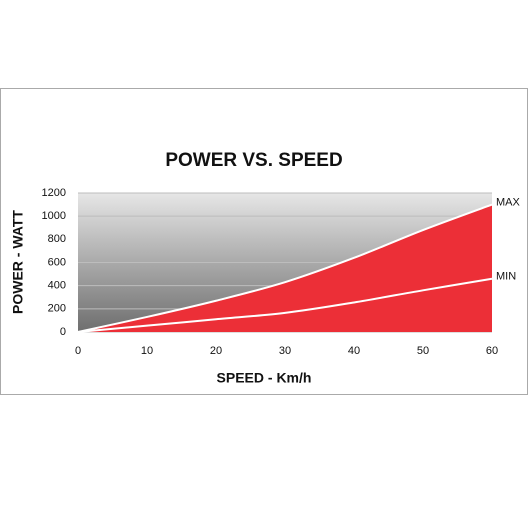 This screenshot has height=528, width=528. What do you see at coordinates (57, 286) in the screenshot?
I see `y-tick-label: 400` at bounding box center [57, 286].